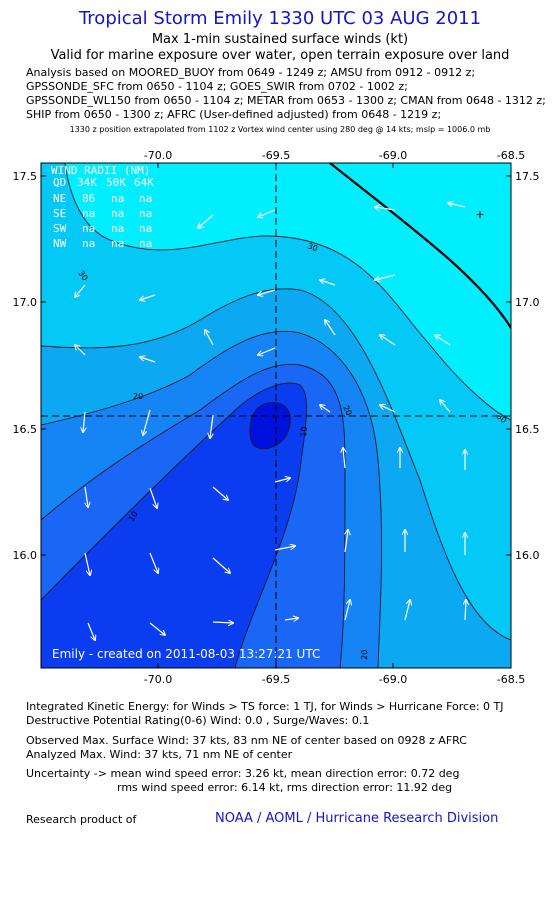 The width and height of the screenshot is (560, 915). Describe the element at coordinates (100, 170) in the screenshot. I see `wind-radii-title: WIND RADII (NM)` at that location.